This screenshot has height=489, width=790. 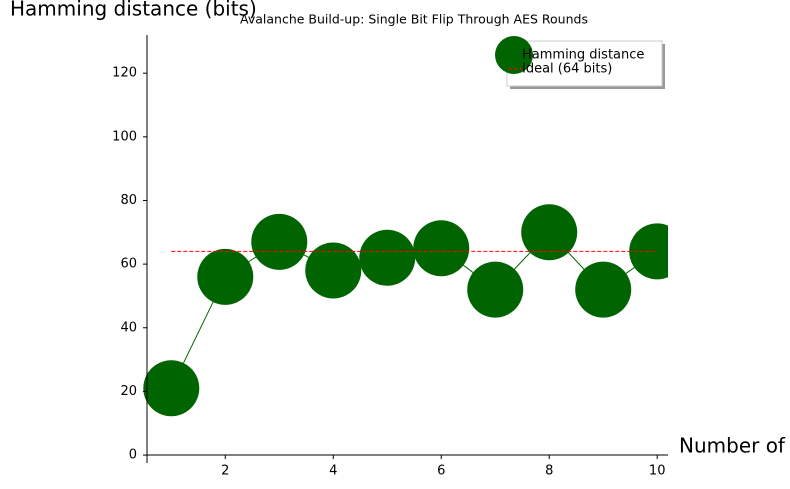 I want to click on y-tick-label: 100, so click(x=124, y=136).